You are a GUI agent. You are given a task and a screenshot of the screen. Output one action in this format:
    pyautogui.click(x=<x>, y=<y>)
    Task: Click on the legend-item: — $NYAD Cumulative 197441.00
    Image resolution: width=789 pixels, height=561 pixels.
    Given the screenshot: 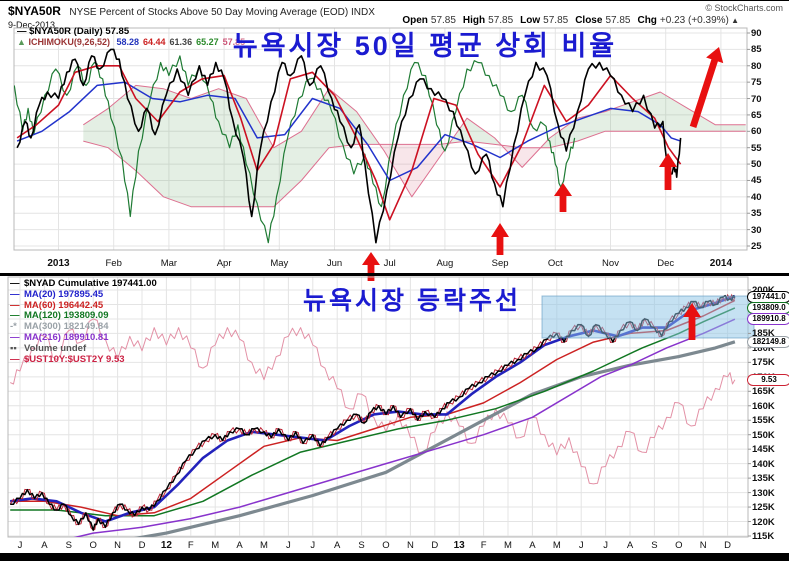 What is the action you would take?
    pyautogui.click(x=83, y=284)
    